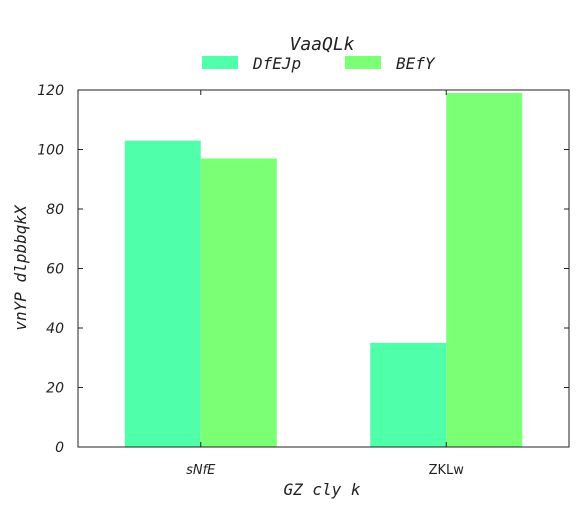  What do you see at coordinates (319, 63) in the screenshot?
I see `legend: DfEJp BEfY` at bounding box center [319, 63].